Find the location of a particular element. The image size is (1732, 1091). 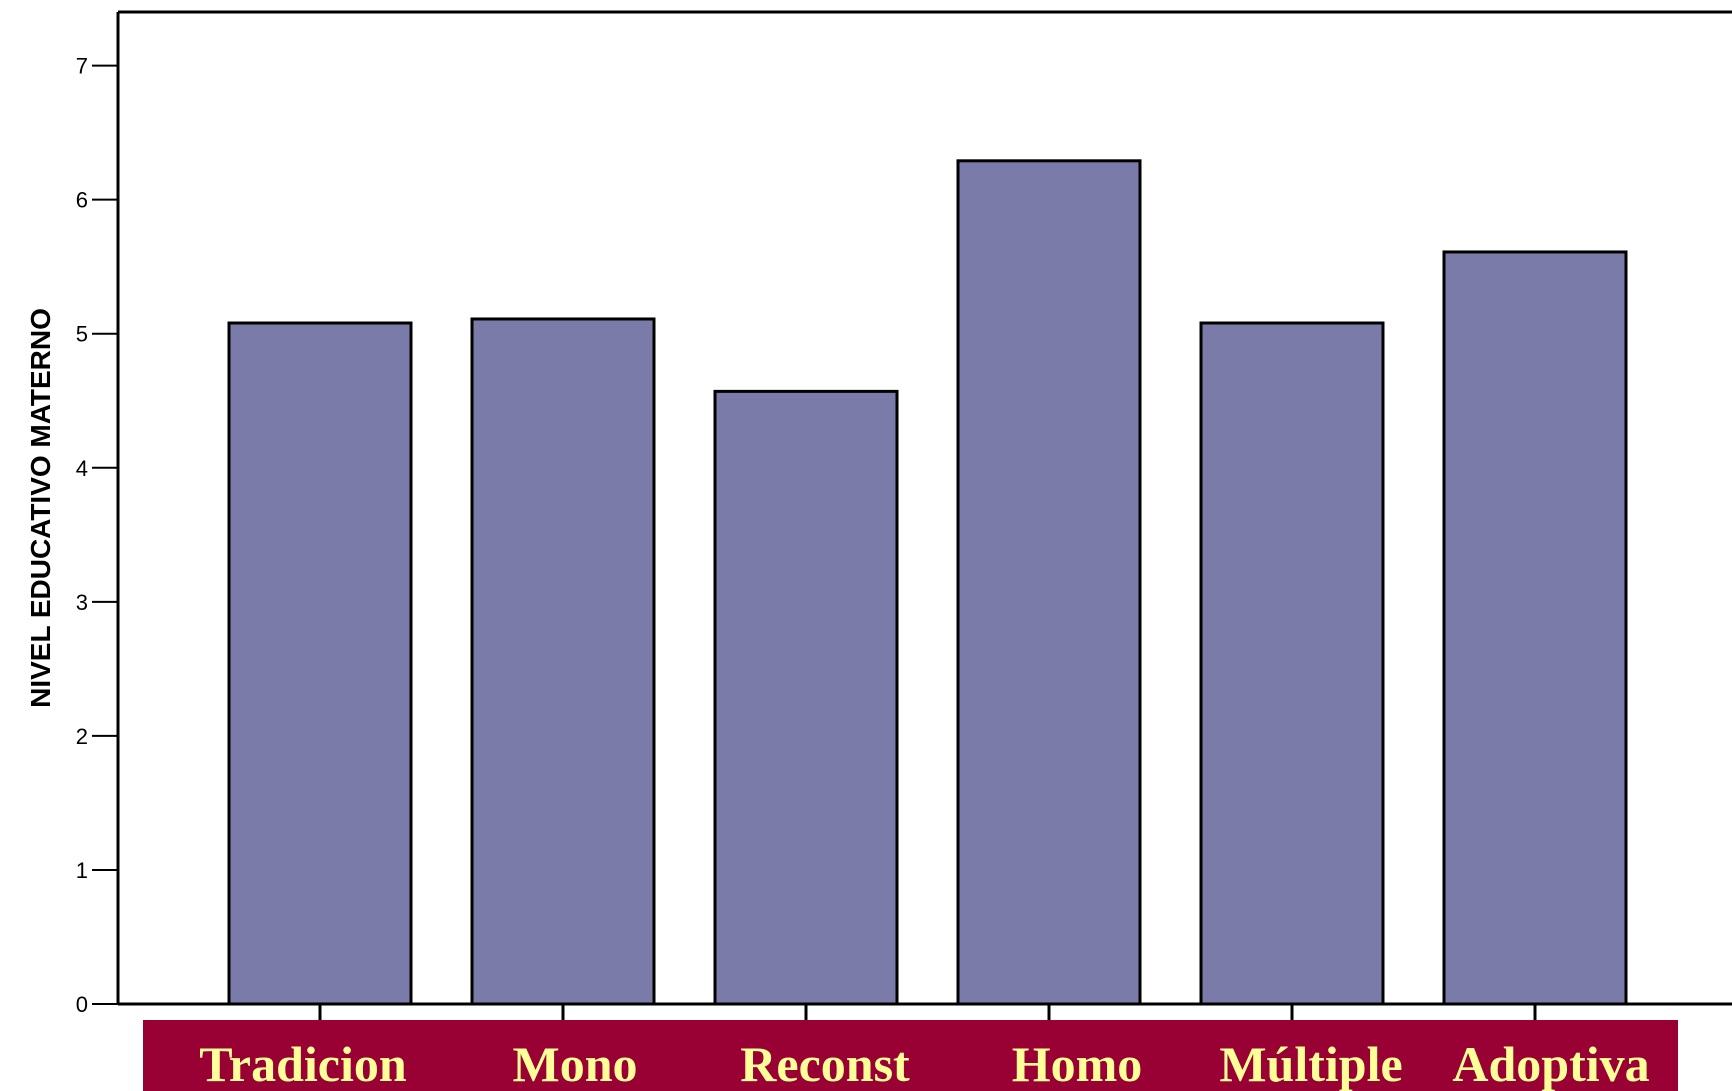

y-tick-label: 0 is located at coordinates (82, 1004).